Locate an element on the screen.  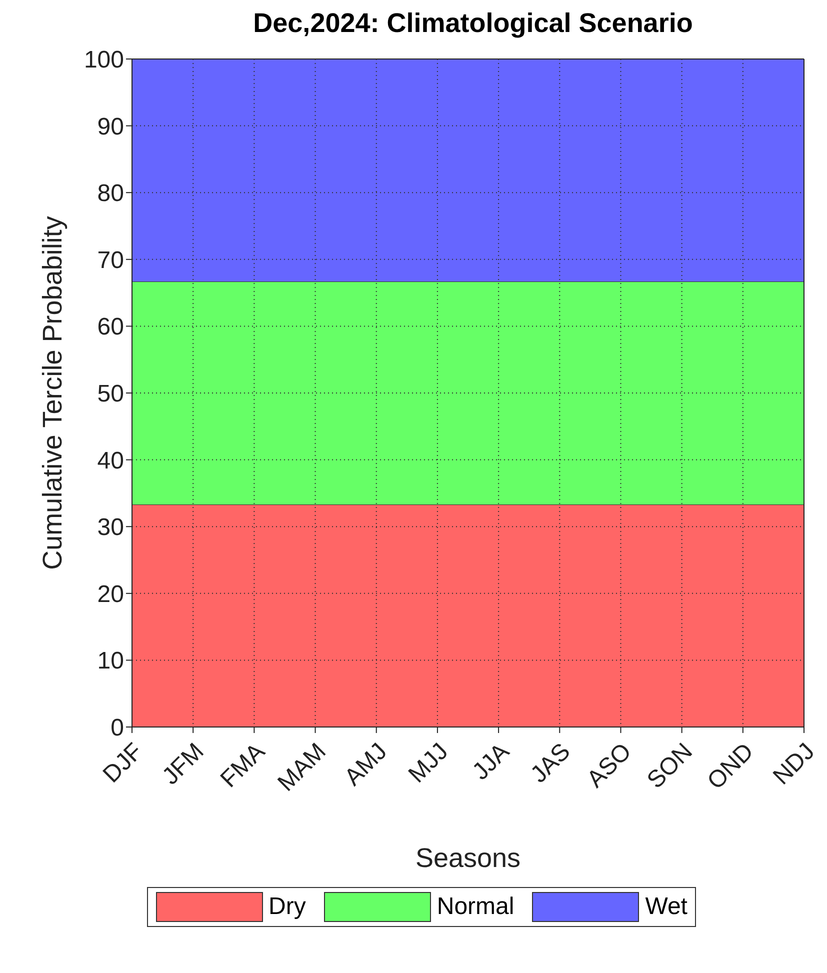
chart-title: Dec,2024: Climatological Scenario is located at coordinates (473, 23).